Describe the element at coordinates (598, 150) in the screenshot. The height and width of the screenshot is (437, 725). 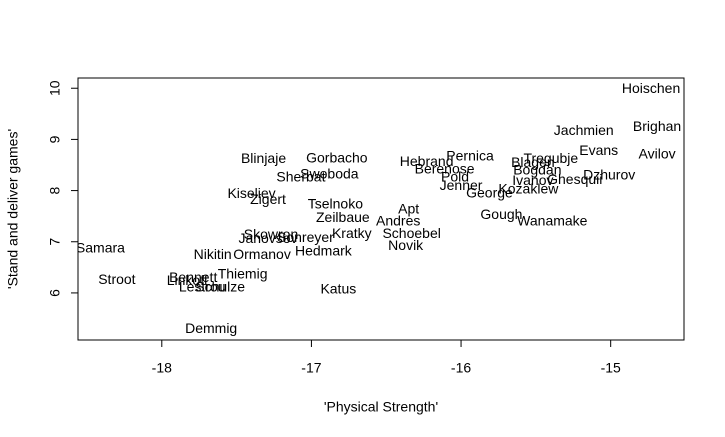
I see `point-label: Evans` at that location.